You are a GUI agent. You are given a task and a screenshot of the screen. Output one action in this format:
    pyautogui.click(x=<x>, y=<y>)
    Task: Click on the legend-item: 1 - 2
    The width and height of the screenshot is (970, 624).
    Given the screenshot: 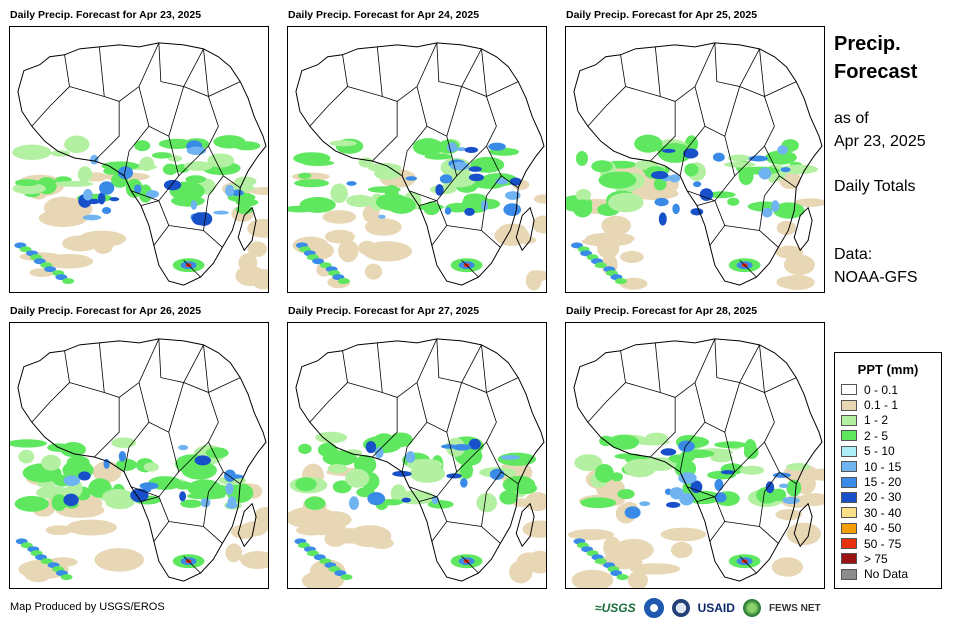 What is the action you would take?
    pyautogui.click(x=888, y=420)
    